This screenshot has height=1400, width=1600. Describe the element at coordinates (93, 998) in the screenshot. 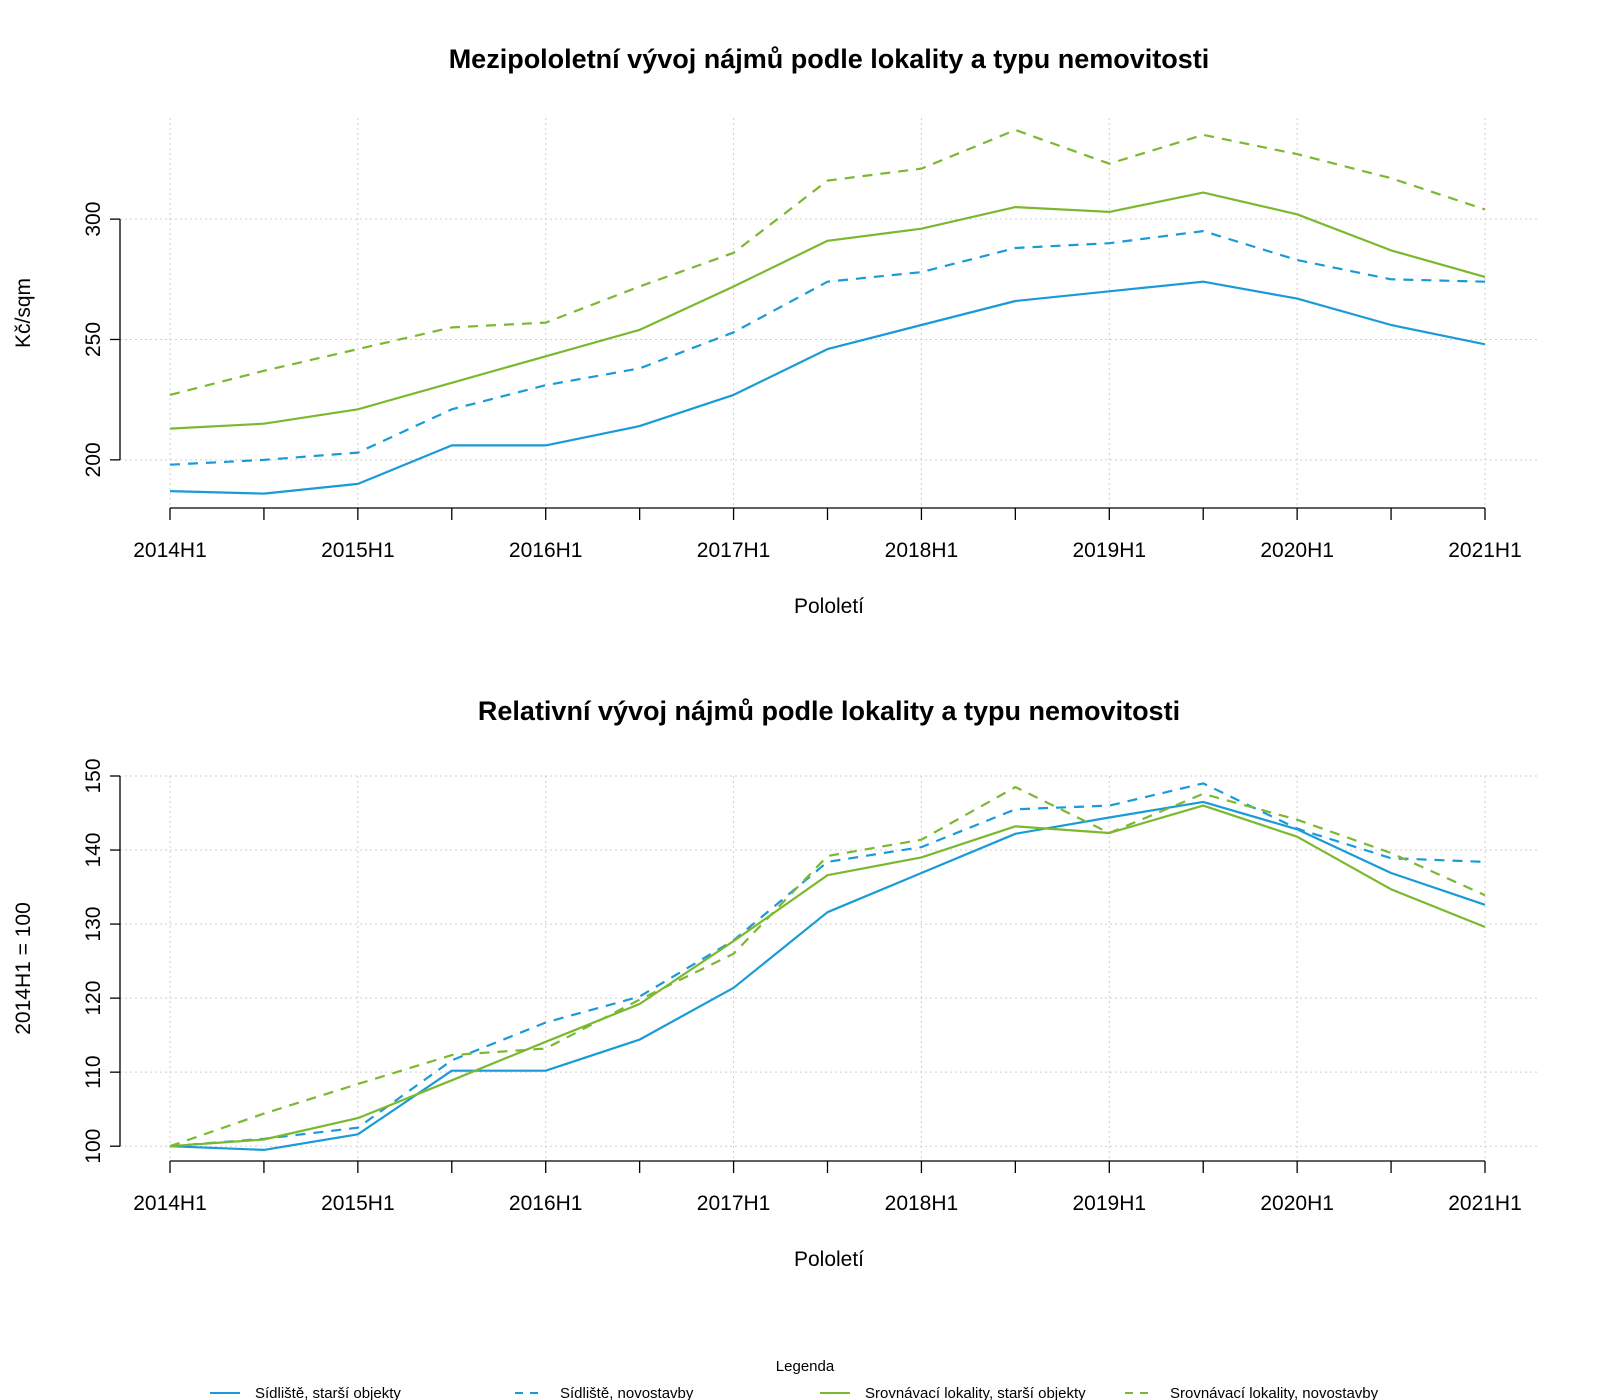

I see `y-tick-label: 120` at that location.